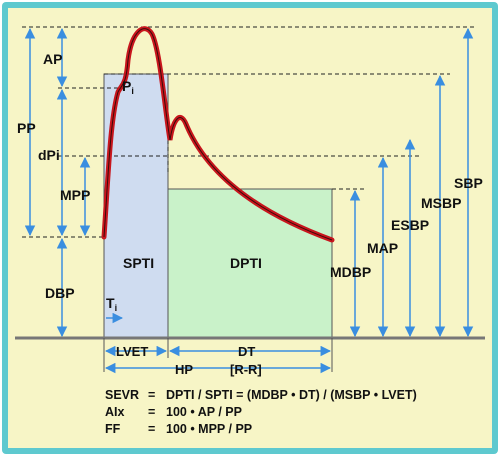  I want to click on formula-ff-eq: =, so click(151, 429).